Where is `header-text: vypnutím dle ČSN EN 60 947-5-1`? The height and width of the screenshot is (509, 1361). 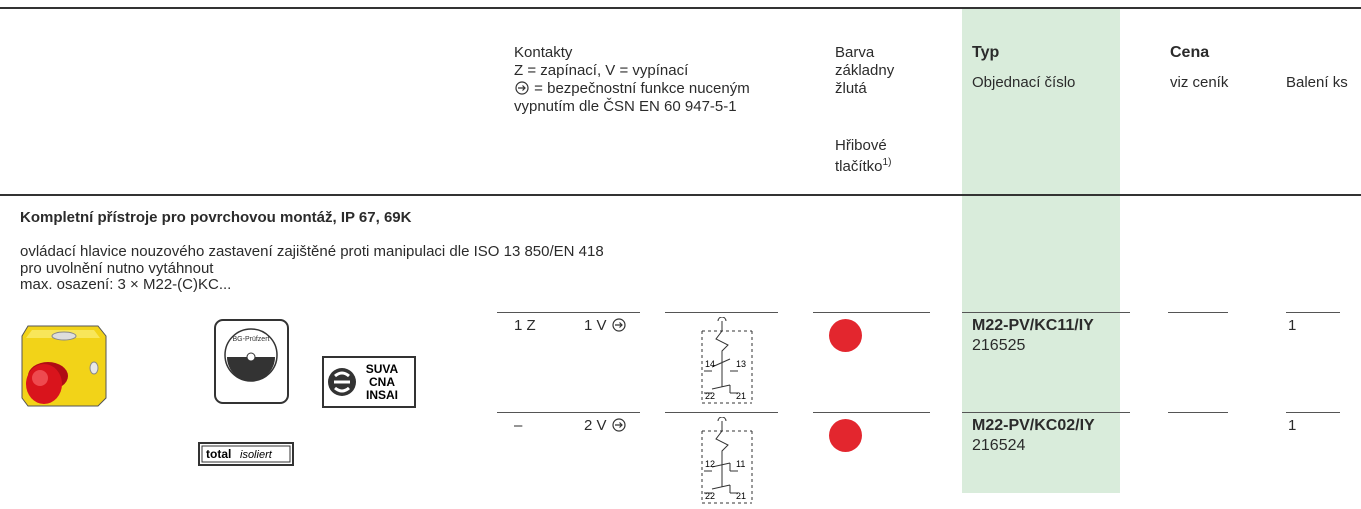
header-text: vypnutím dle ČSN EN 60 947-5-1 is located at coordinates (625, 106).